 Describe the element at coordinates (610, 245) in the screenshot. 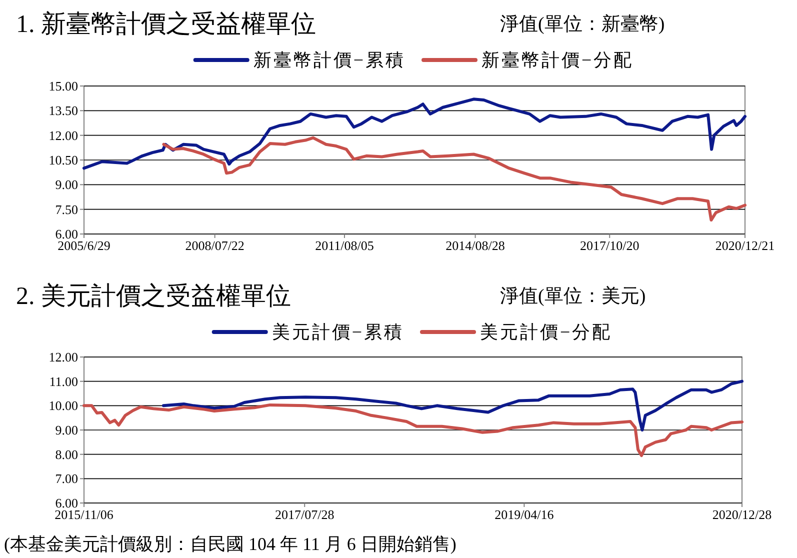

I see `x-tick-label: 2017/10/20` at that location.